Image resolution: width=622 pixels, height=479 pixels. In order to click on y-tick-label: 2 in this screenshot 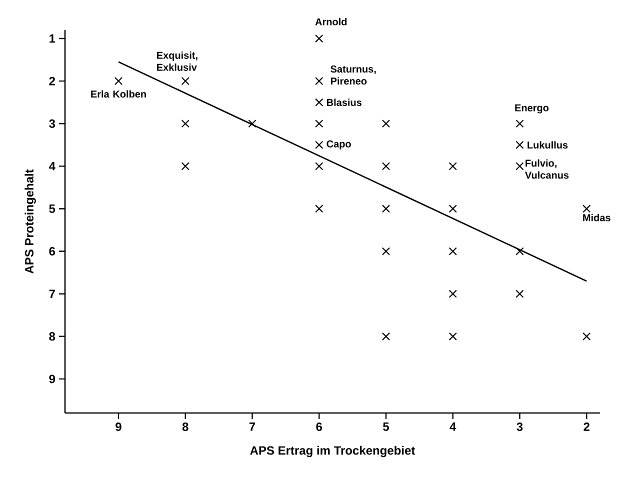, I will do `click(52, 81)`.